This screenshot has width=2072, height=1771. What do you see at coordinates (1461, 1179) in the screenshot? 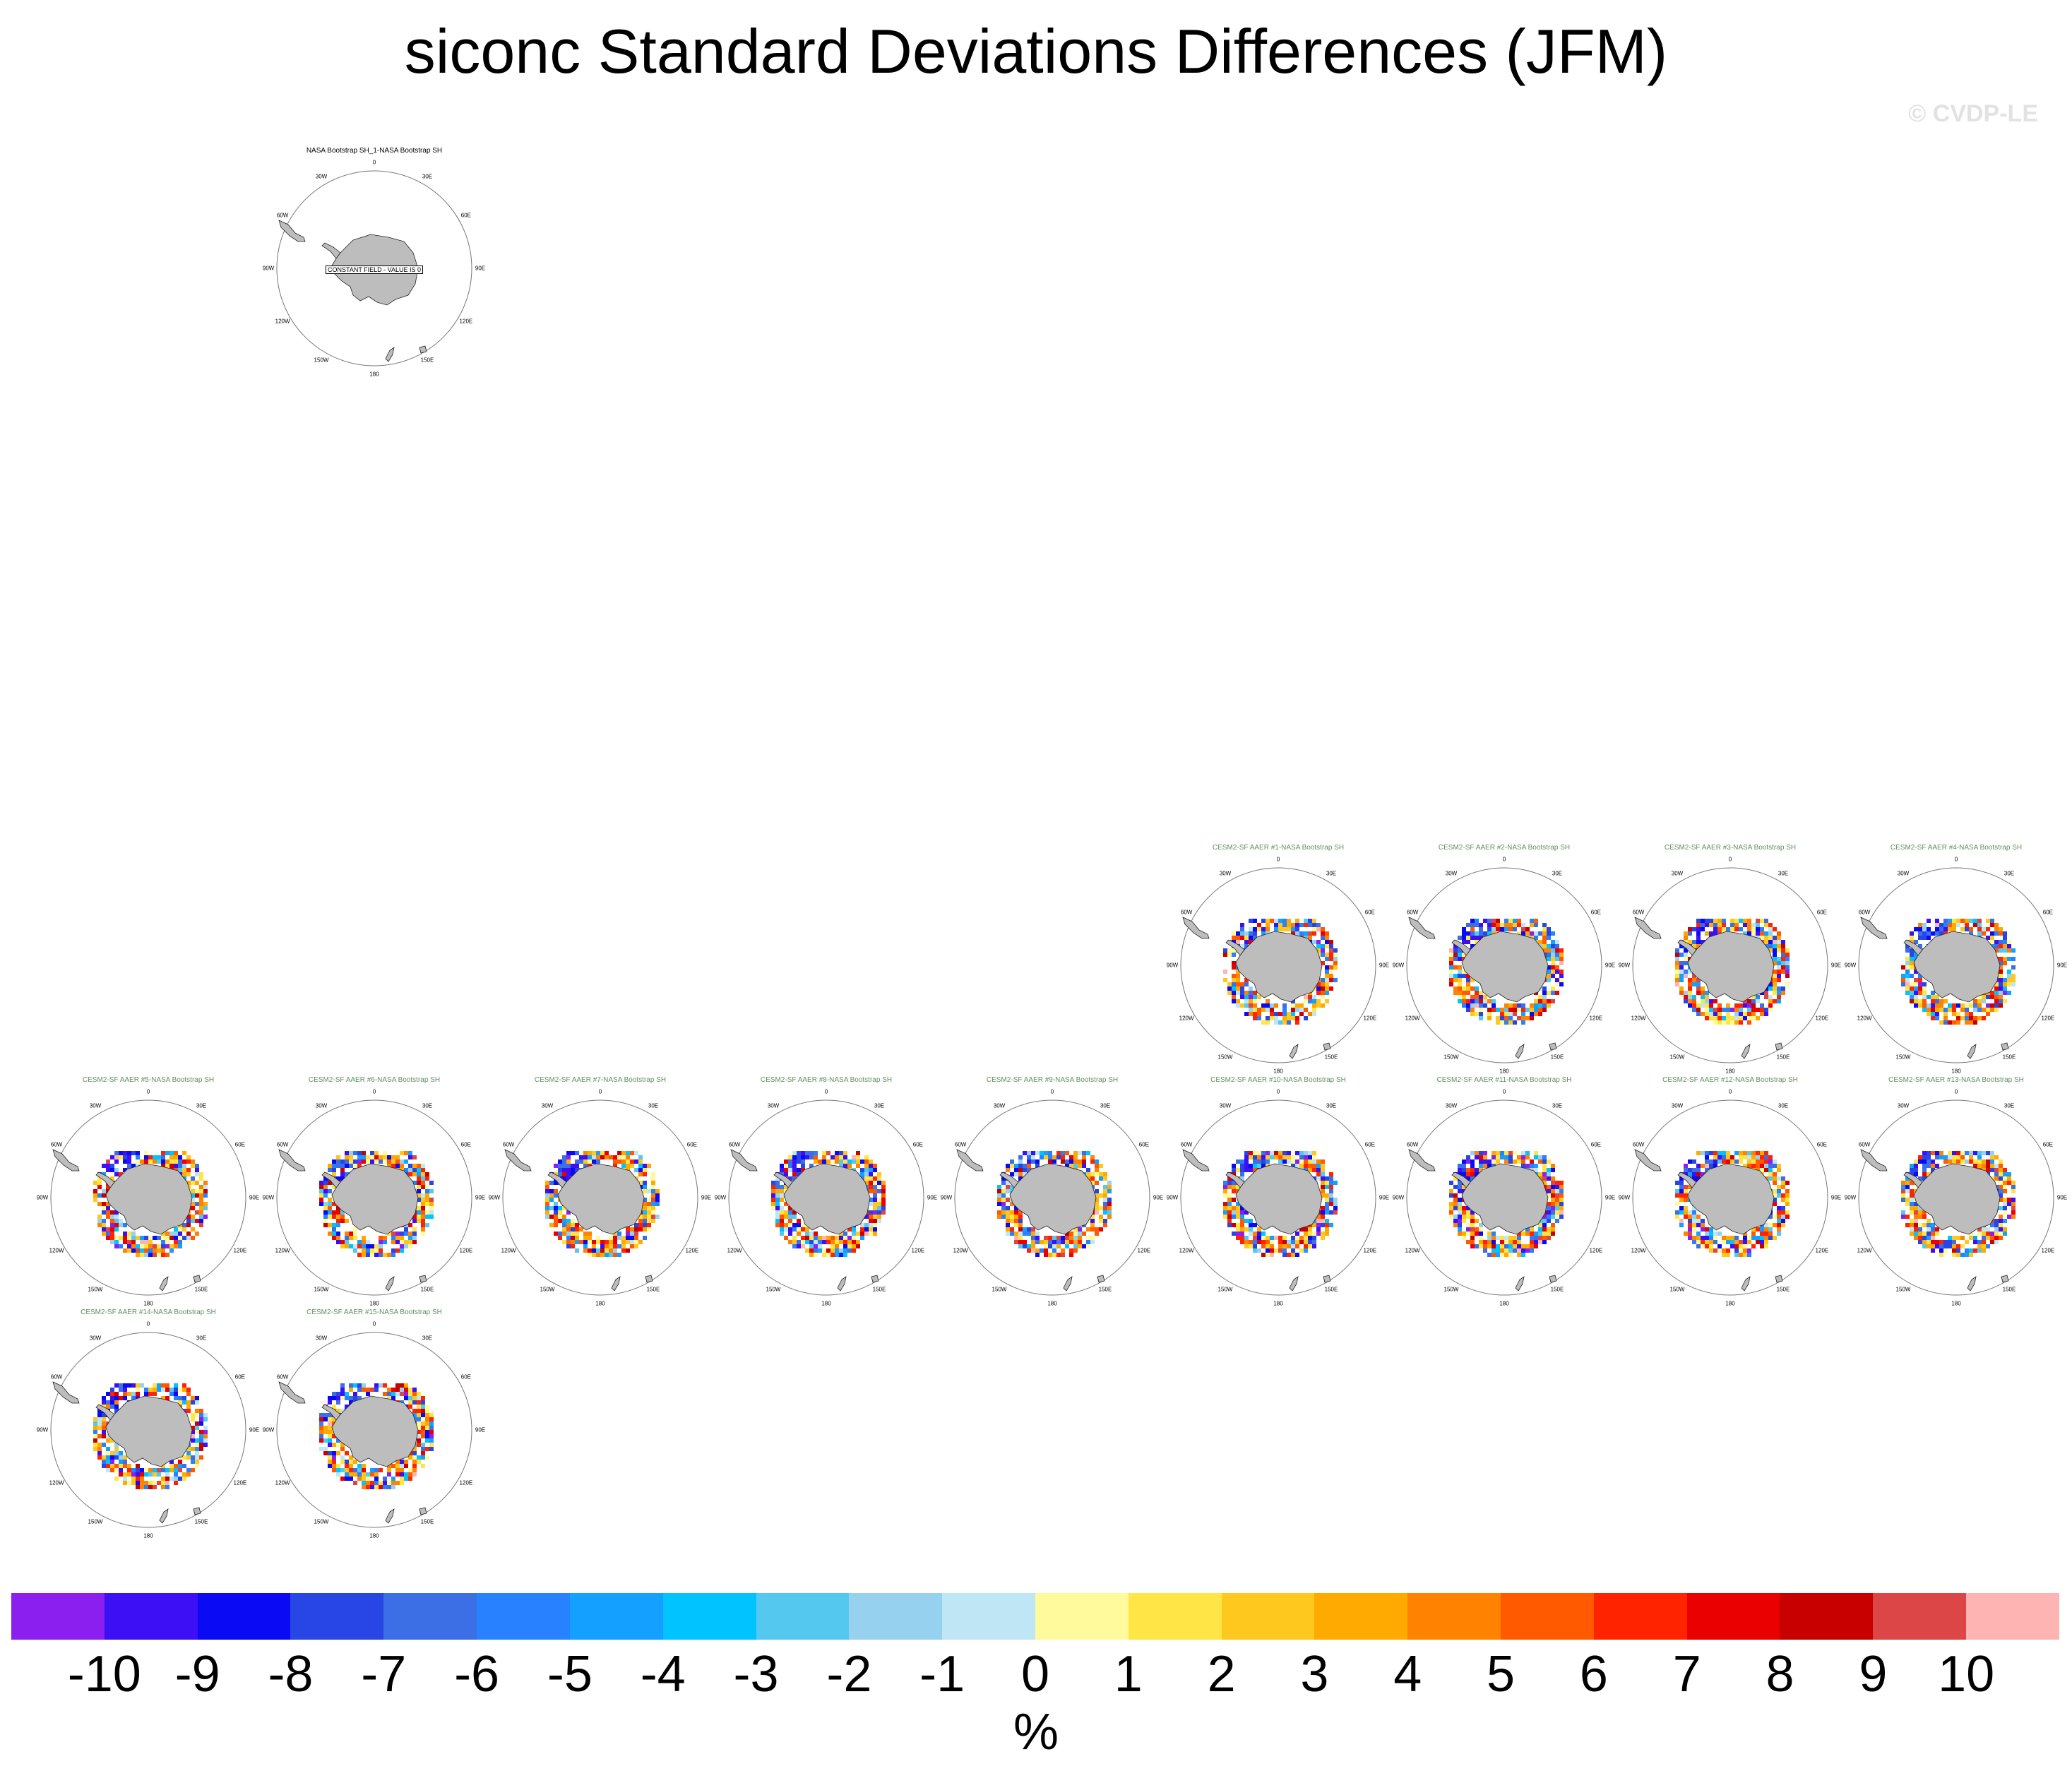
I see `antarctic-peninsula` at bounding box center [1461, 1179].